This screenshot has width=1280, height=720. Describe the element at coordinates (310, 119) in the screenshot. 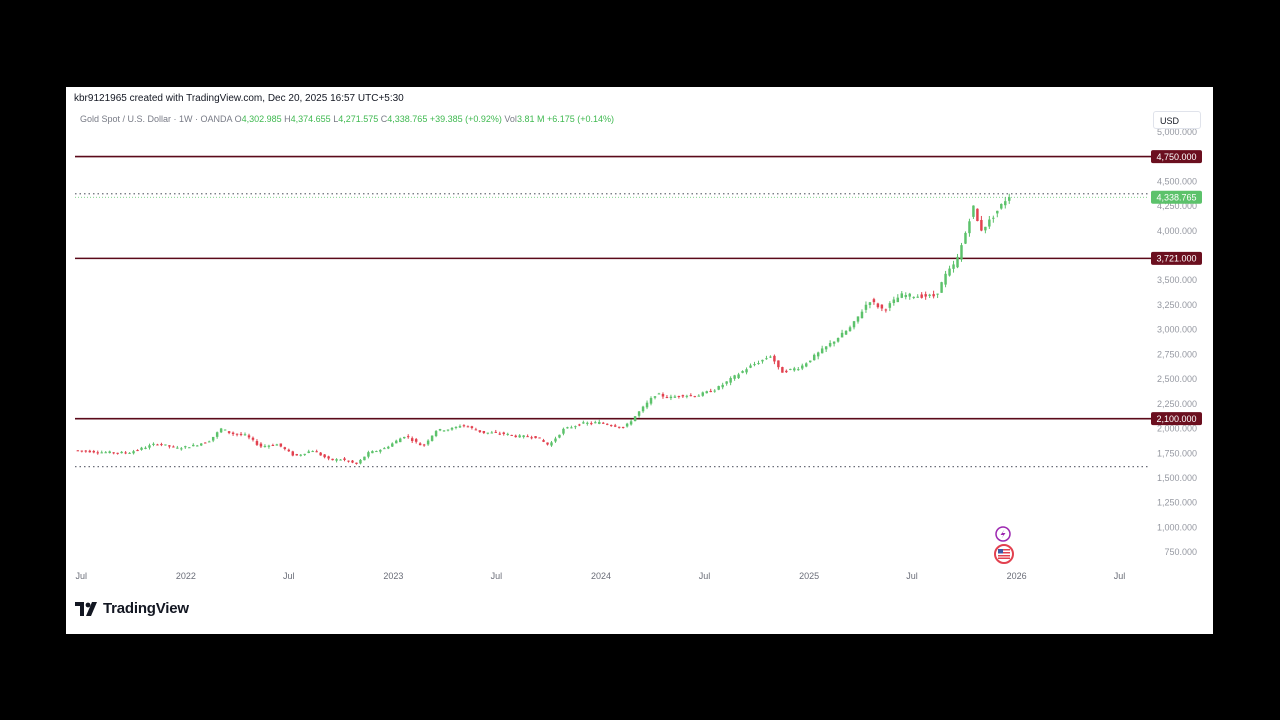

I see `high-value: 4,374.655` at that location.